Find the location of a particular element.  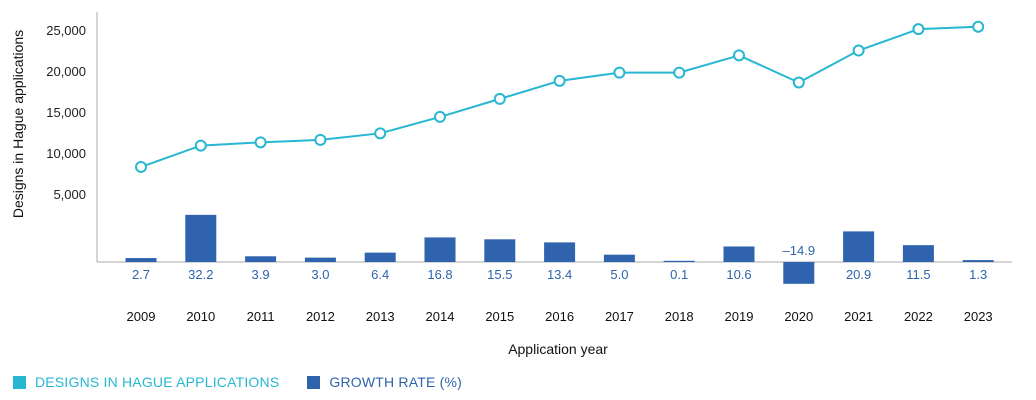

y-tick-label: 20,000 is located at coordinates (66, 71).